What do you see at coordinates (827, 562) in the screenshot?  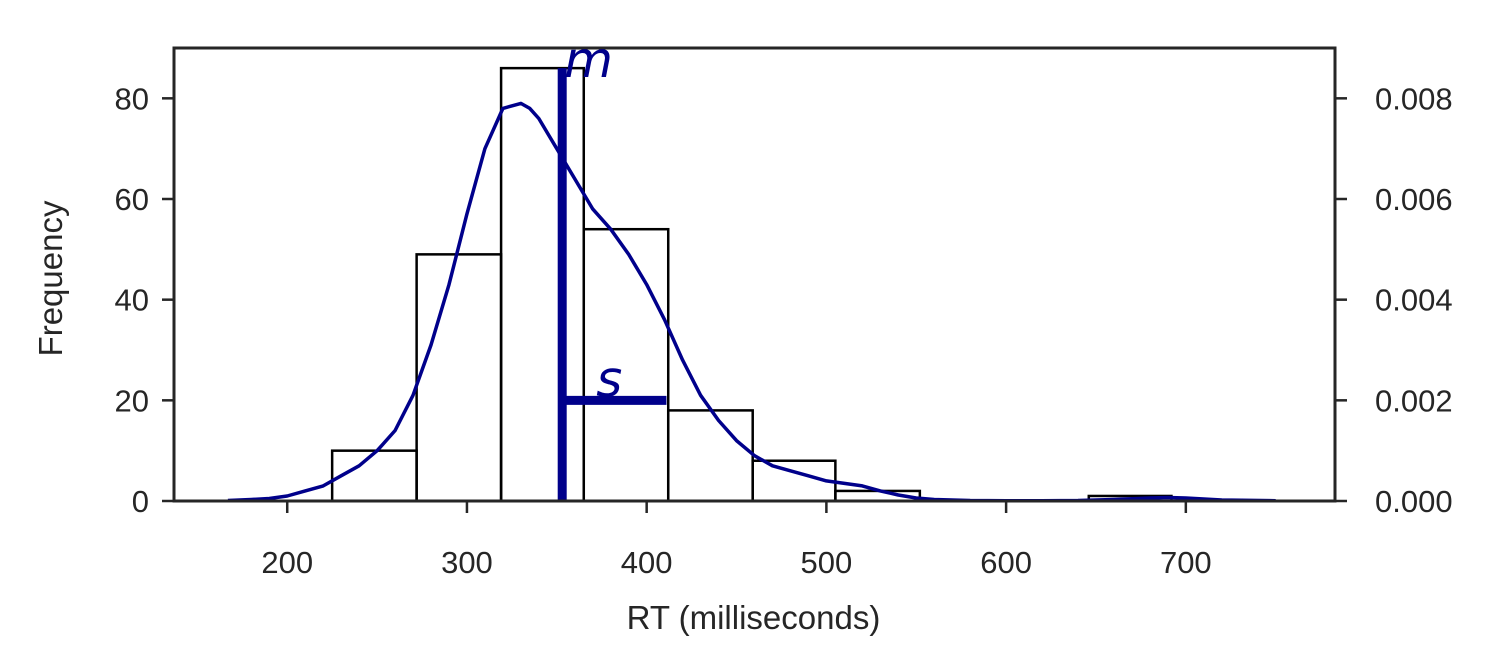 I see `x-tick-label: 500` at bounding box center [827, 562].